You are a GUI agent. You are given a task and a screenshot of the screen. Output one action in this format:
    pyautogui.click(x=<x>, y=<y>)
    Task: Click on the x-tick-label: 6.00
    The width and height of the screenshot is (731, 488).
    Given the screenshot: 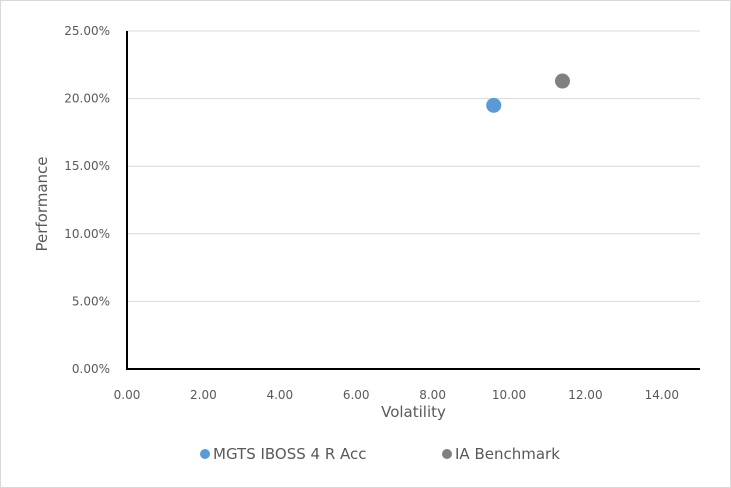 What is the action you would take?
    pyautogui.click(x=356, y=395)
    